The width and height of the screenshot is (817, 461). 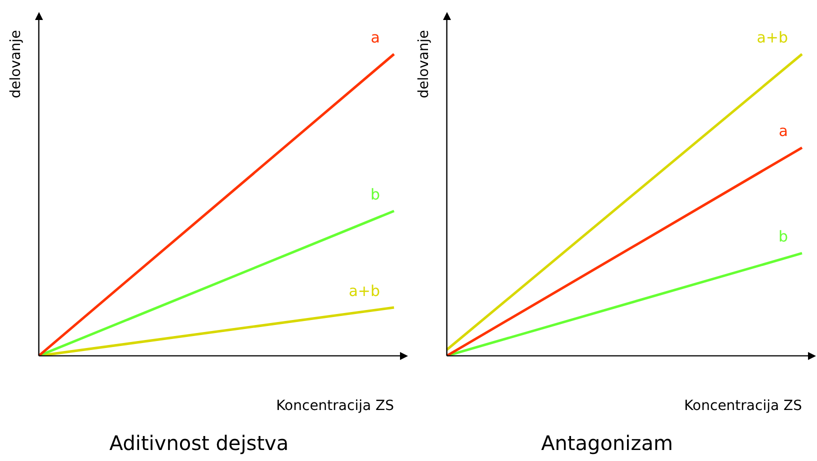 I want to click on text: Aditivnost dejstva, so click(x=199, y=443).